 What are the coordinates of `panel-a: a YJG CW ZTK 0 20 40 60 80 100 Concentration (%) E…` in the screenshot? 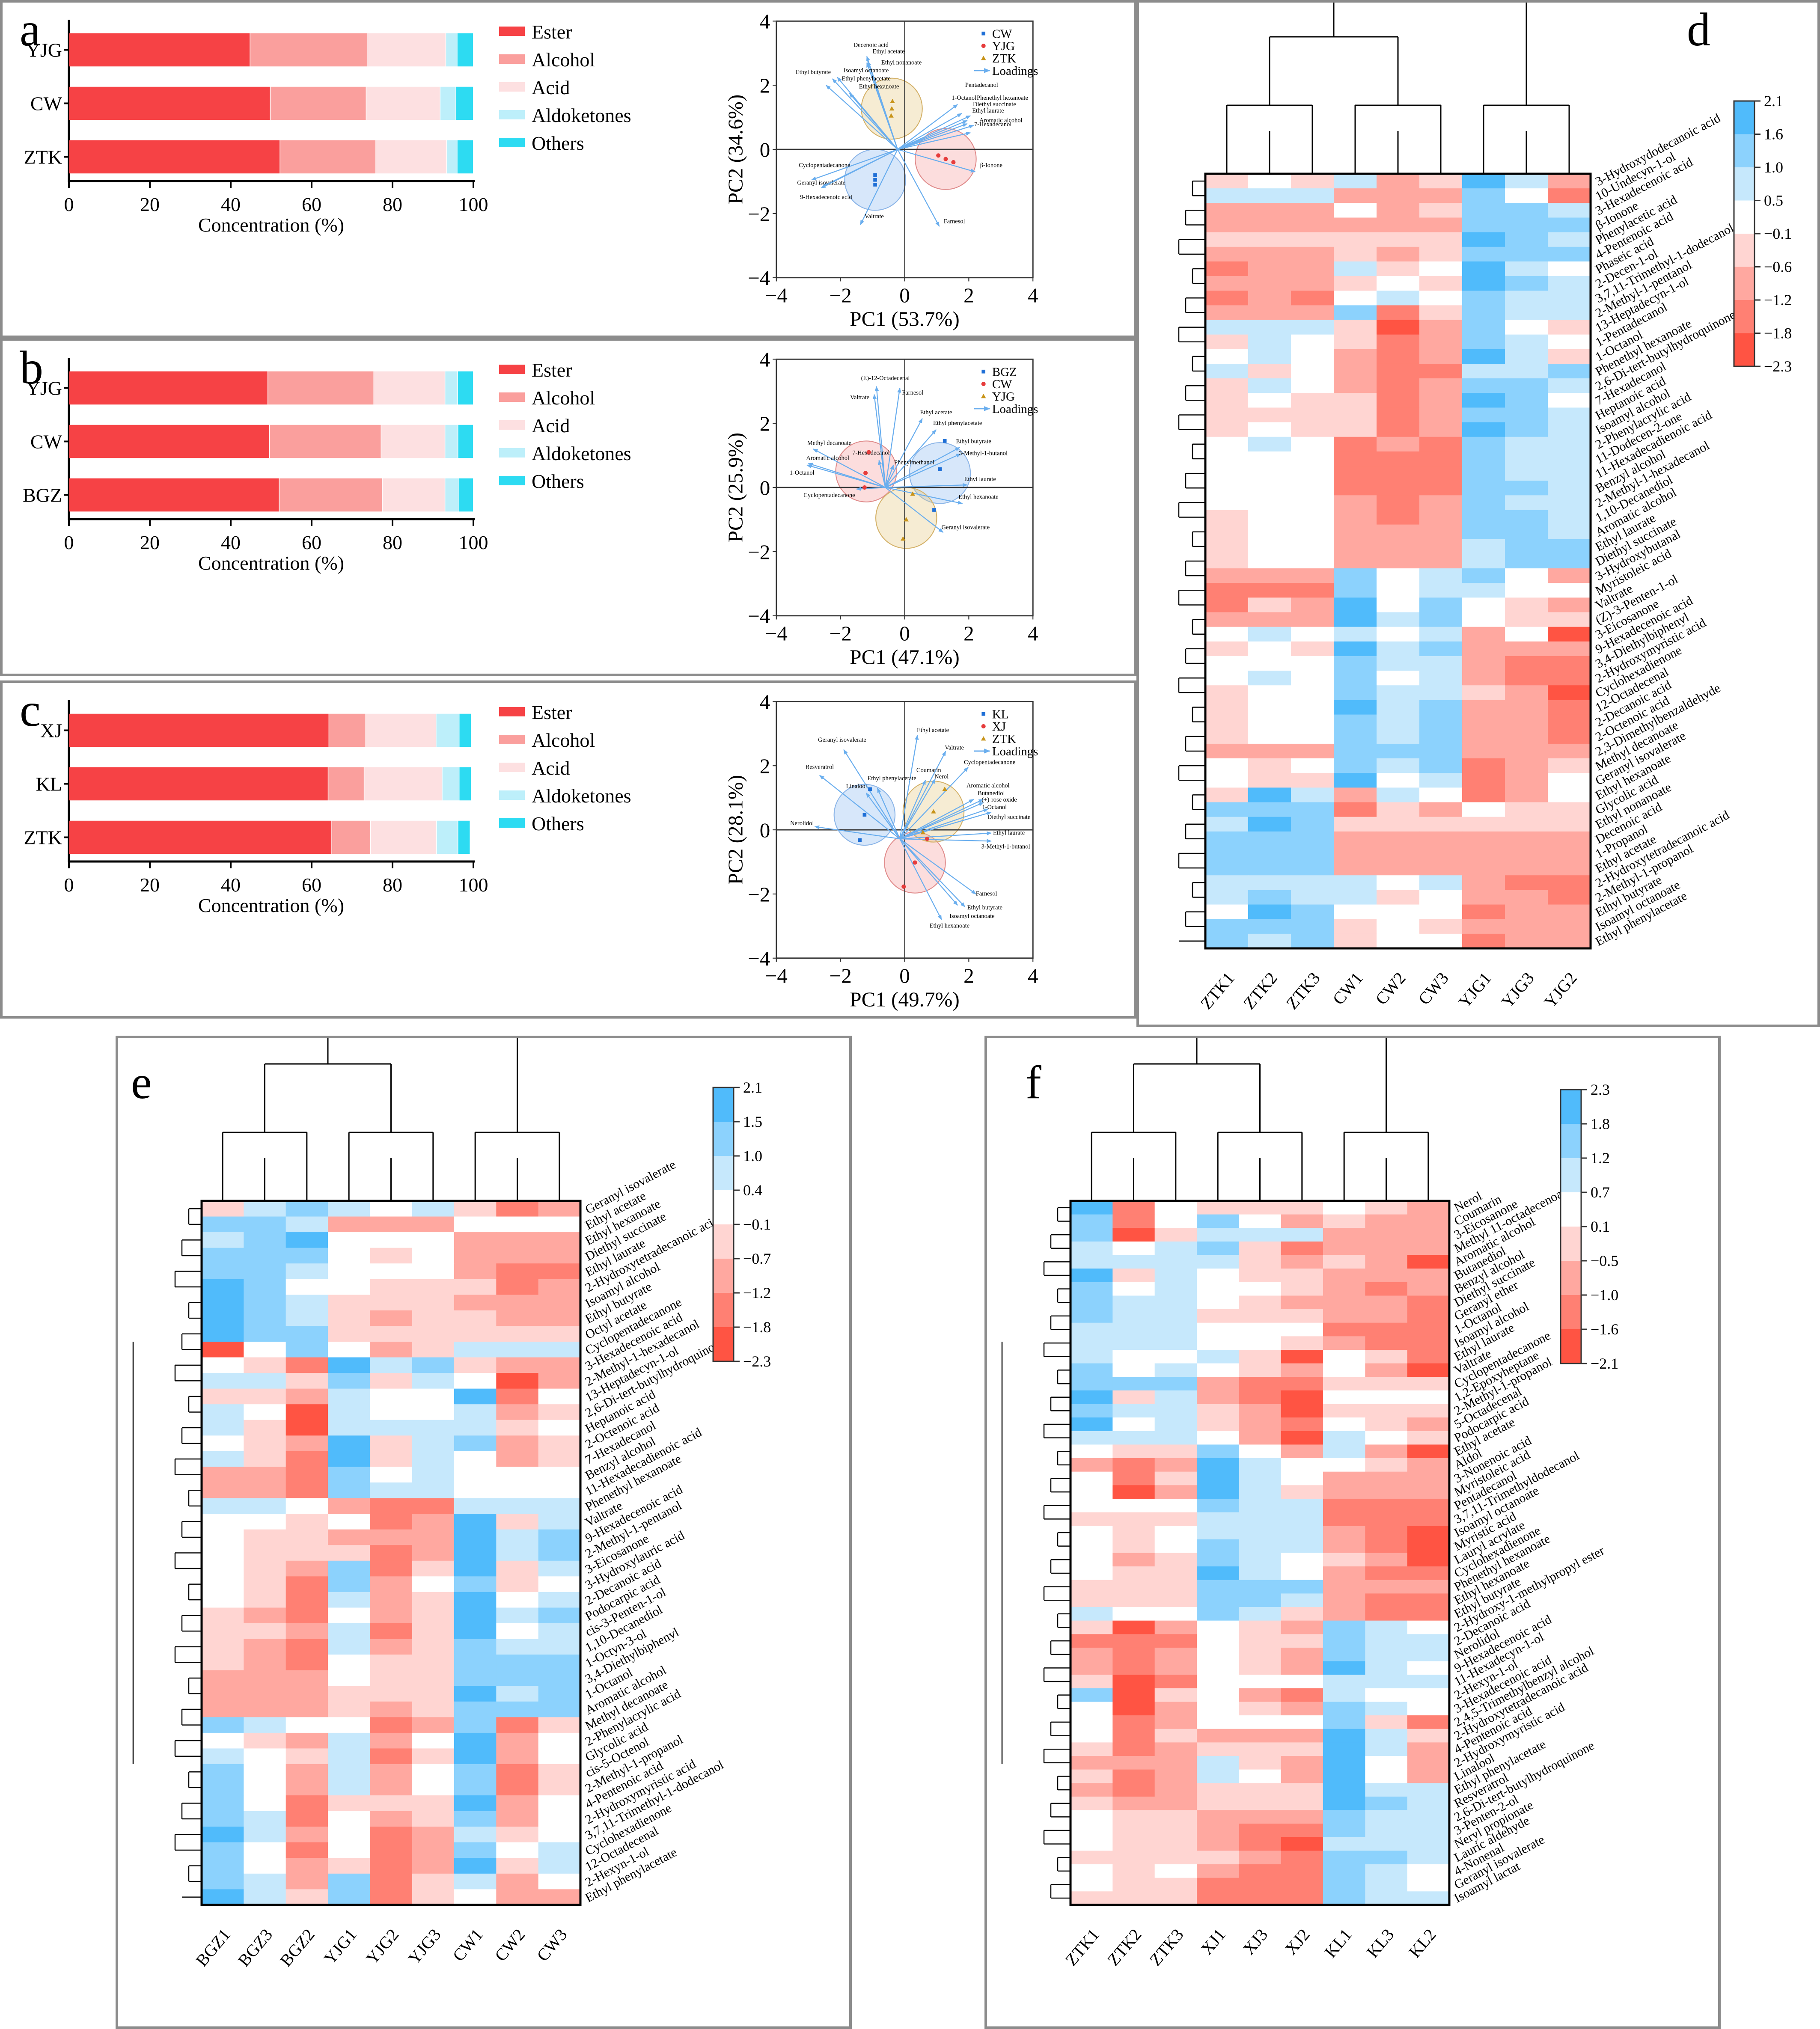 It's located at (568, 169).